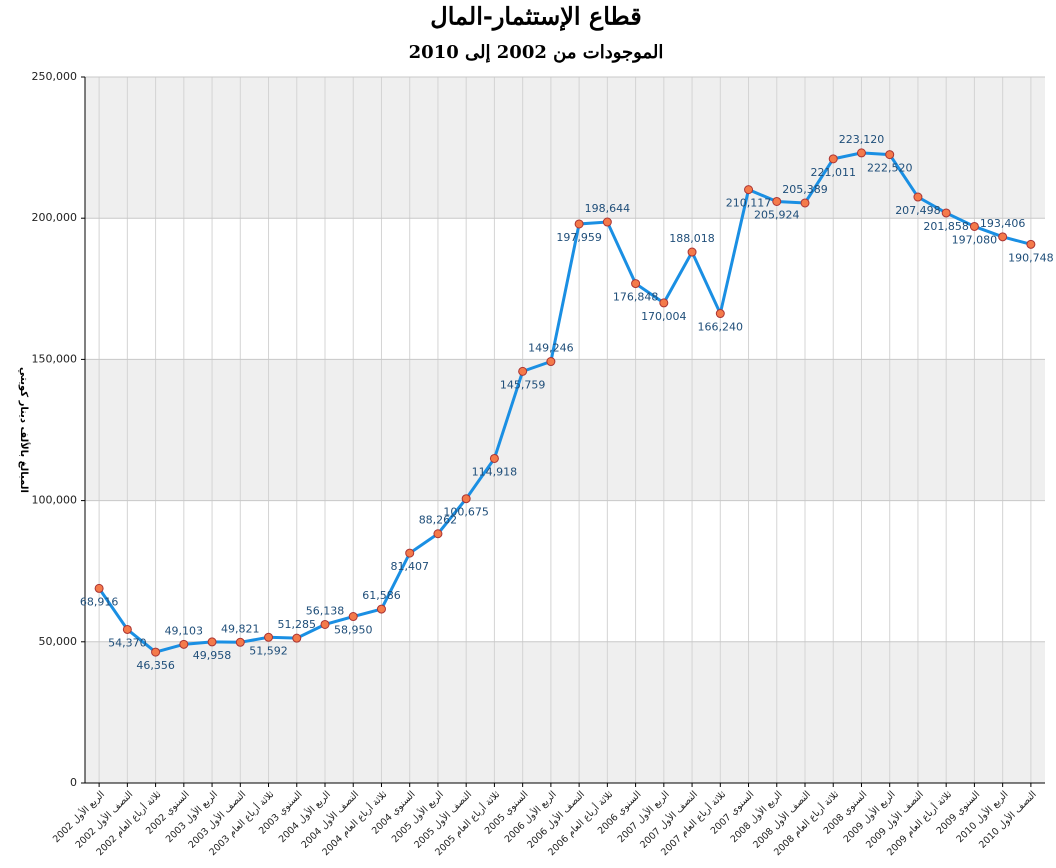 This screenshot has width=1056, height=868. Describe the element at coordinates (523, 384) in the screenshot. I see `data-label: 145,759` at that location.